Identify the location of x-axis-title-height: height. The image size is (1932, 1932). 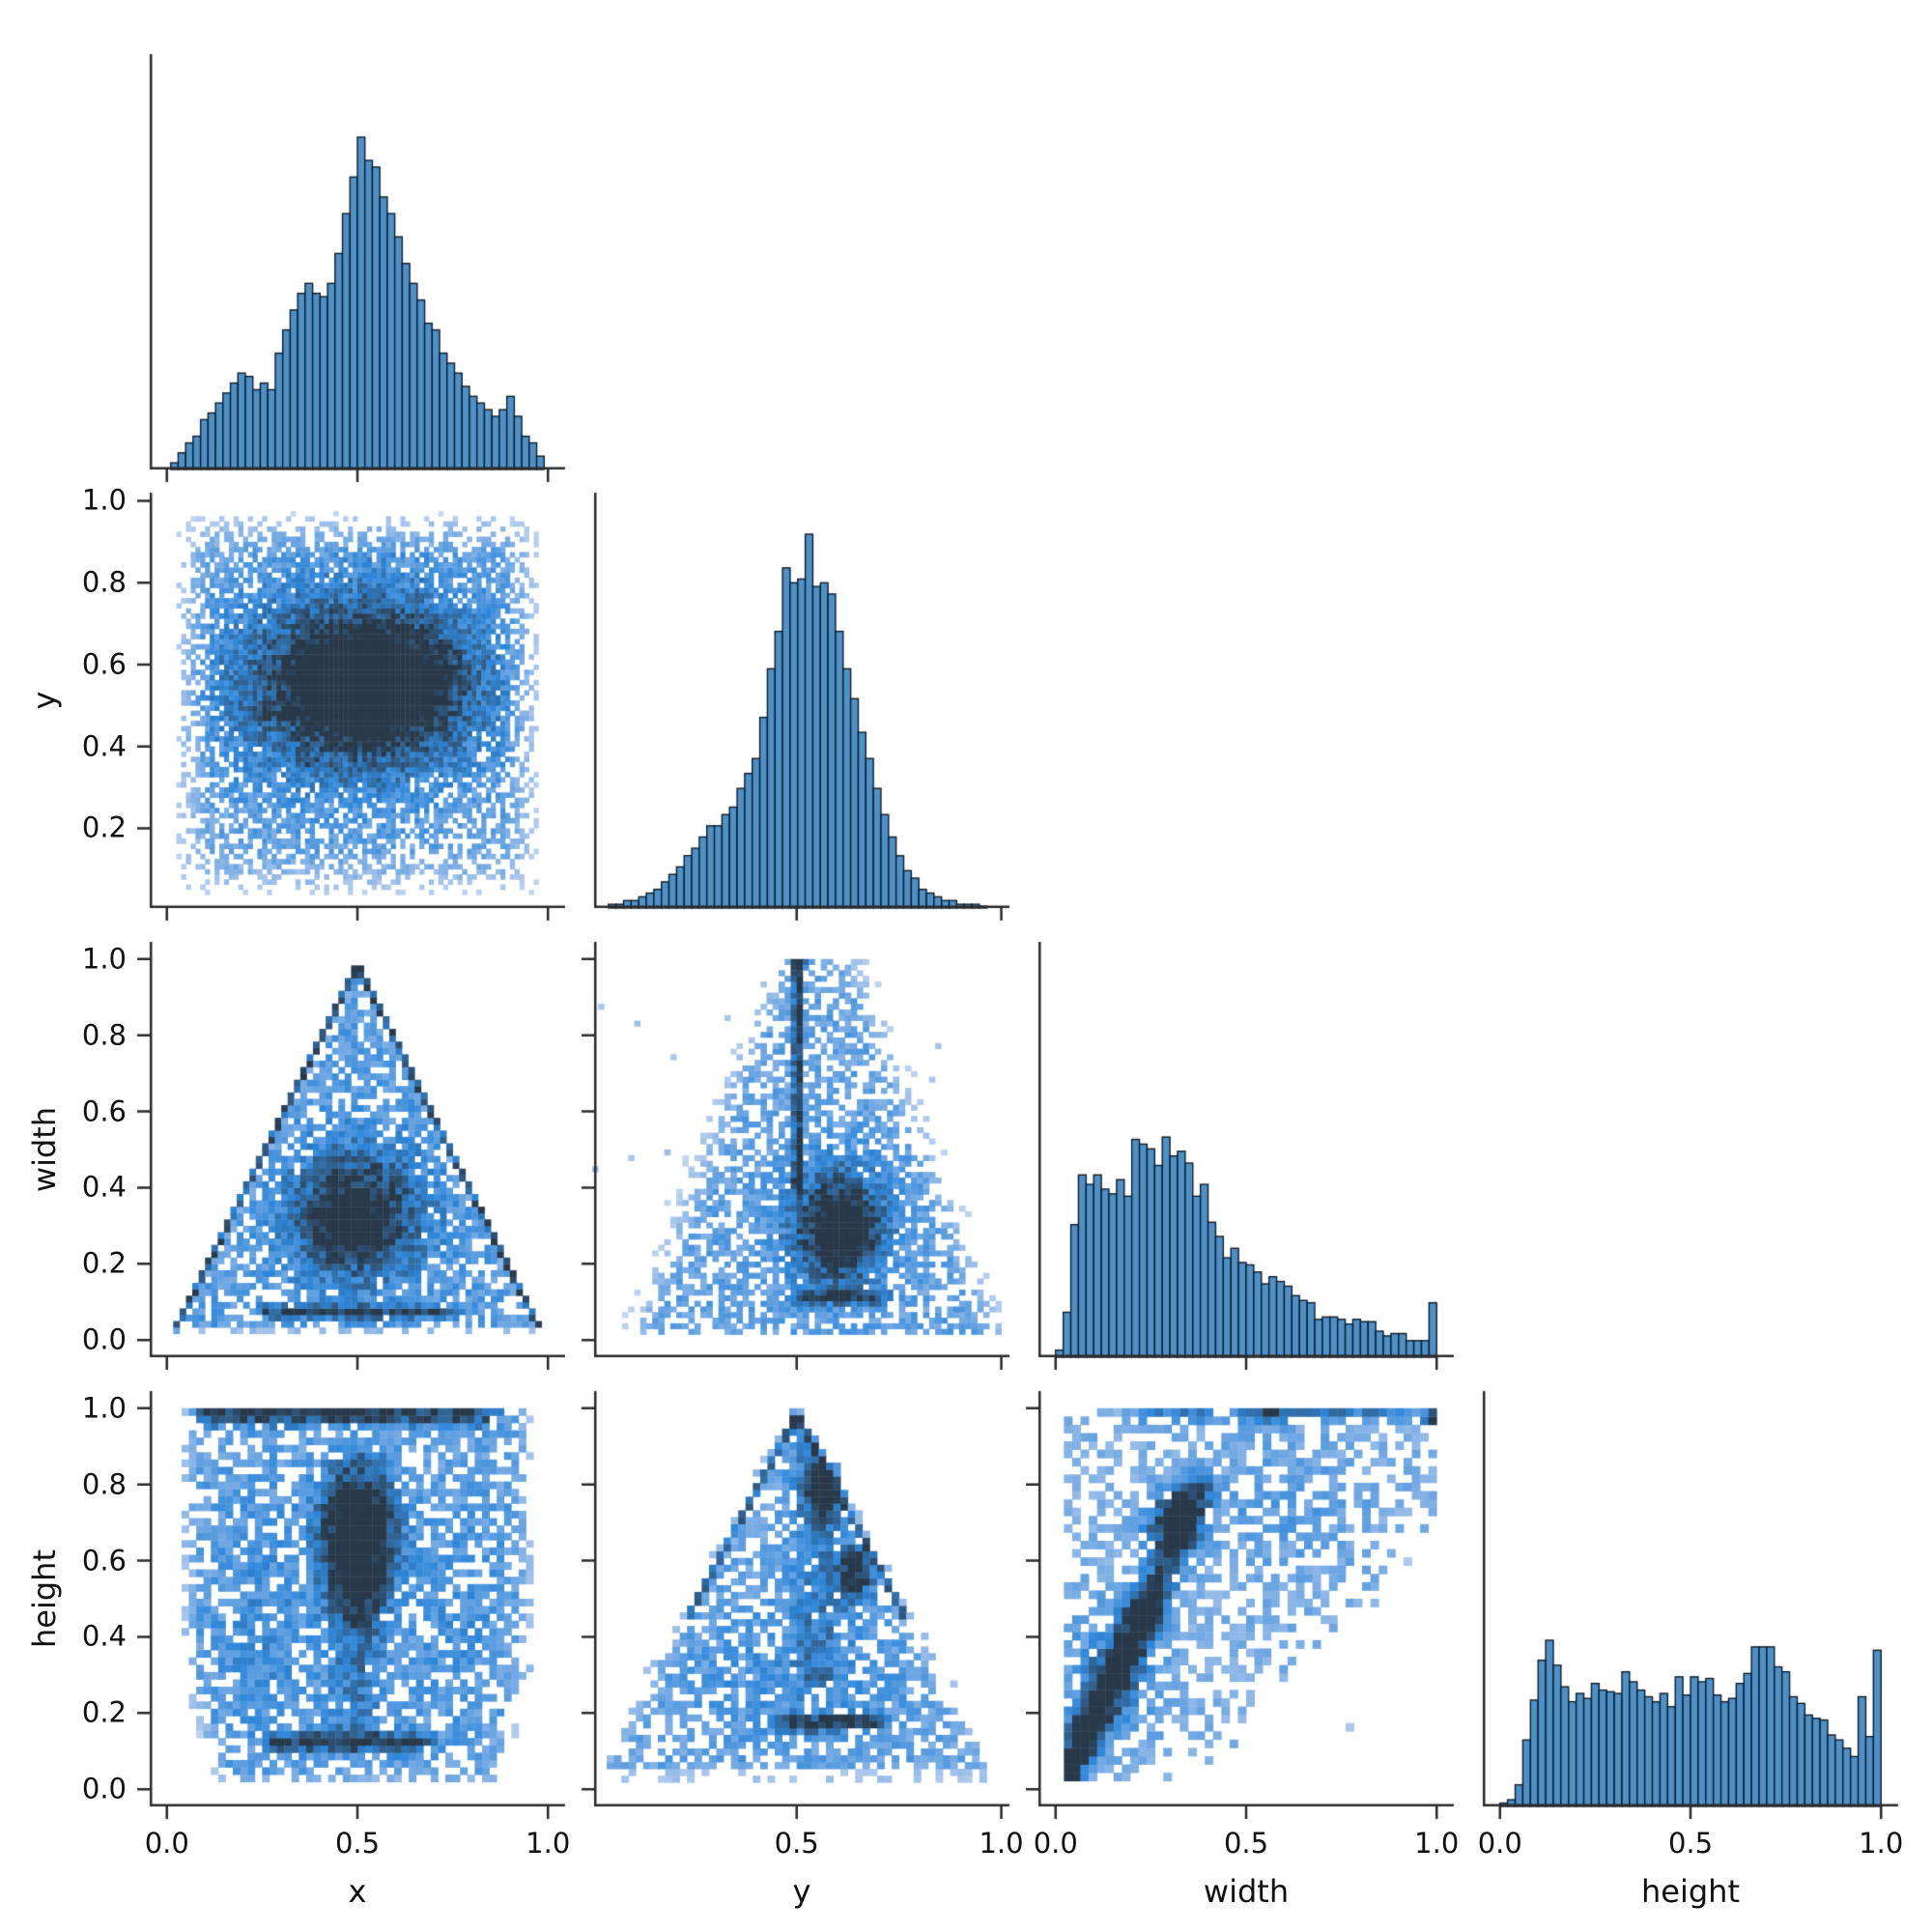
(1690, 1891).